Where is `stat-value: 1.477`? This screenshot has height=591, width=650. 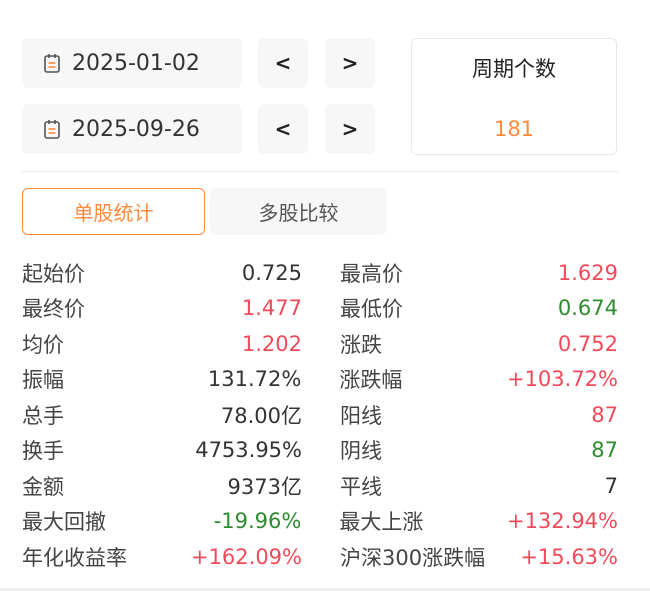
stat-value: 1.477 is located at coordinates (271, 308).